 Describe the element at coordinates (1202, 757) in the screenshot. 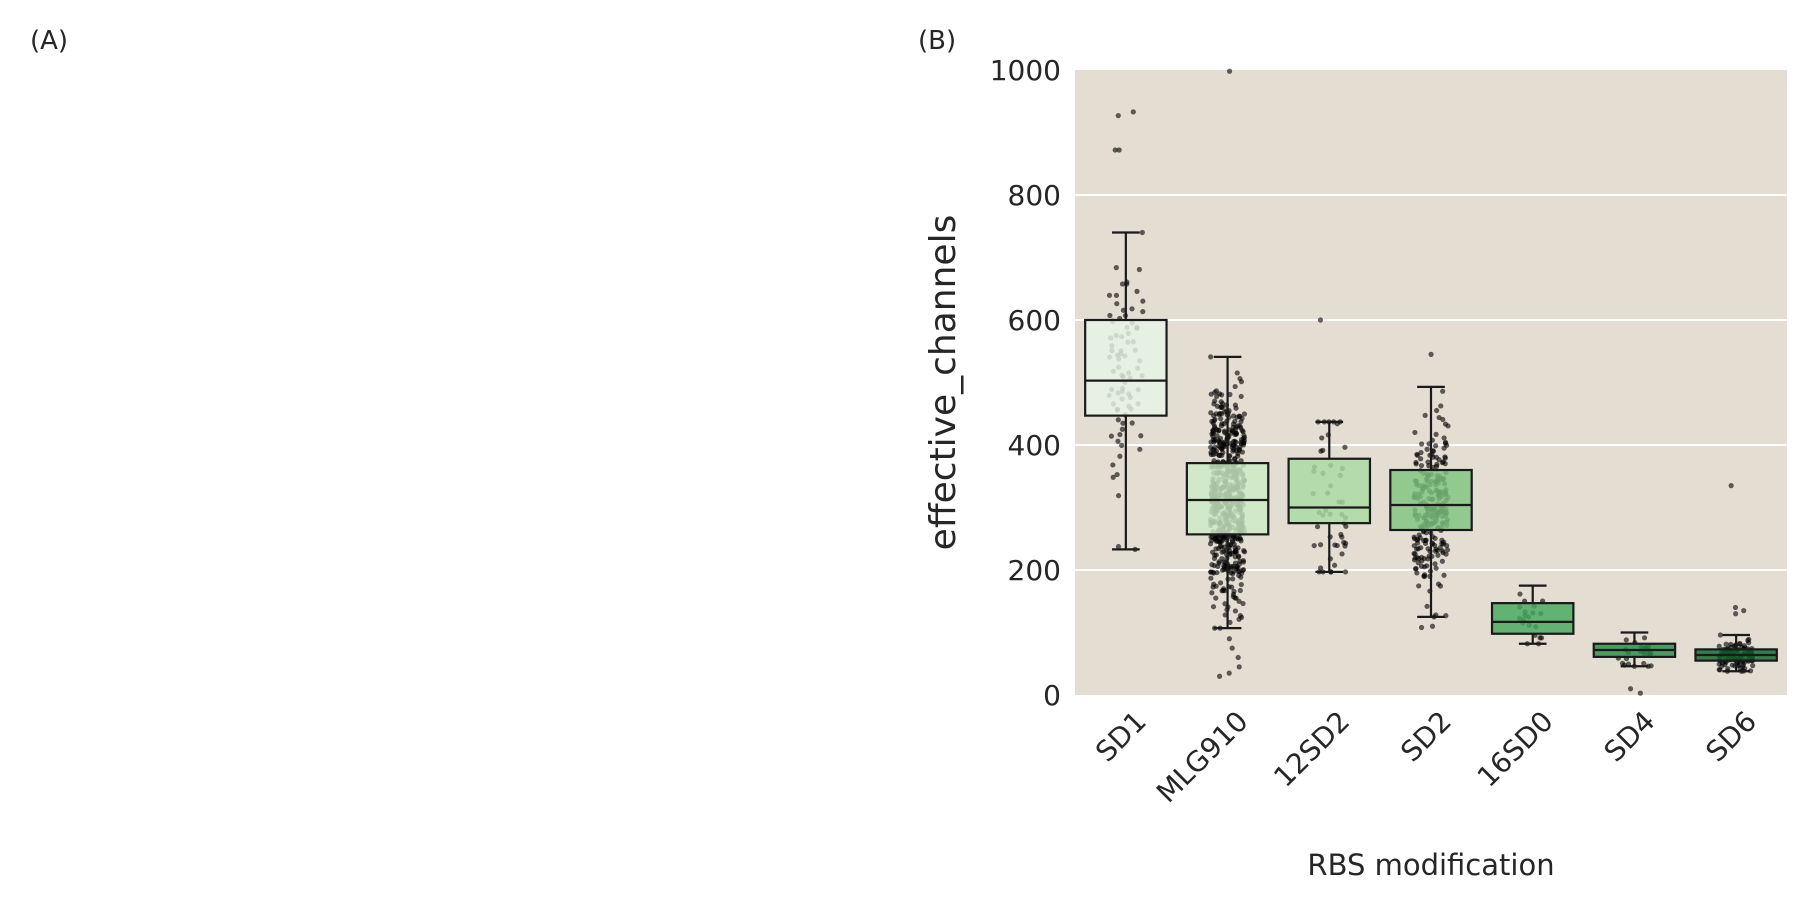

I see `x-tick-label: MLG910` at that location.